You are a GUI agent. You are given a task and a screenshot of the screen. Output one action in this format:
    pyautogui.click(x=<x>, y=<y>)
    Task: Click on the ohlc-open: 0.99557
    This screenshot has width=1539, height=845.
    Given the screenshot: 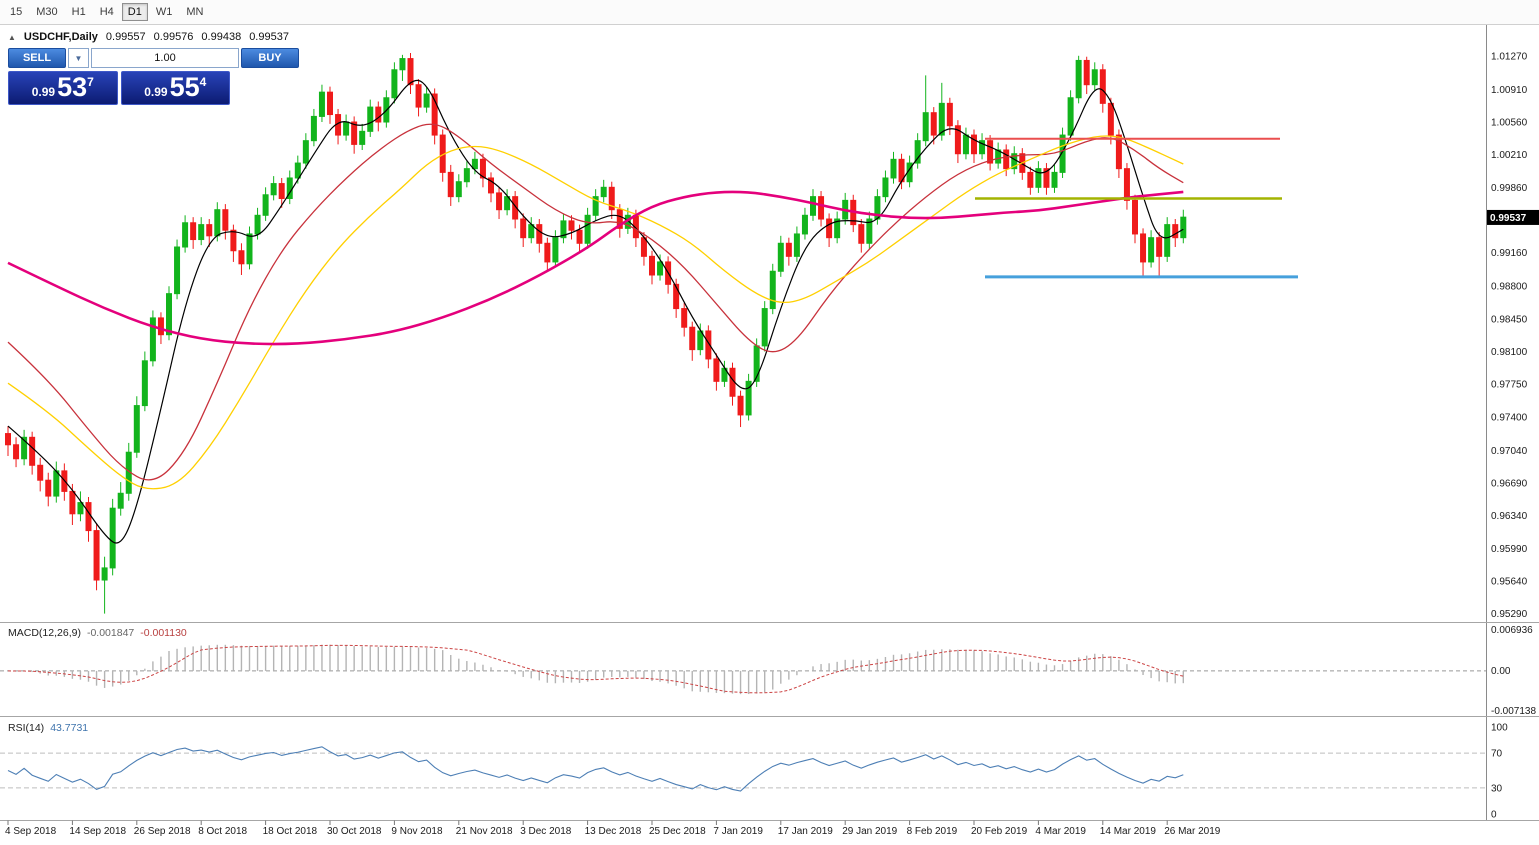 What is the action you would take?
    pyautogui.click(x=125, y=37)
    